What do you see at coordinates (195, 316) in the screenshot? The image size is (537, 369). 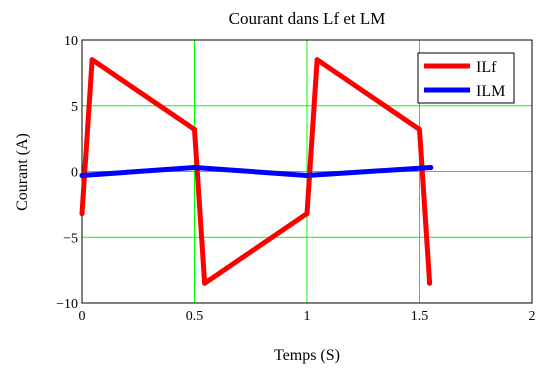 I see `x-tick-label: 0.5` at bounding box center [195, 316].